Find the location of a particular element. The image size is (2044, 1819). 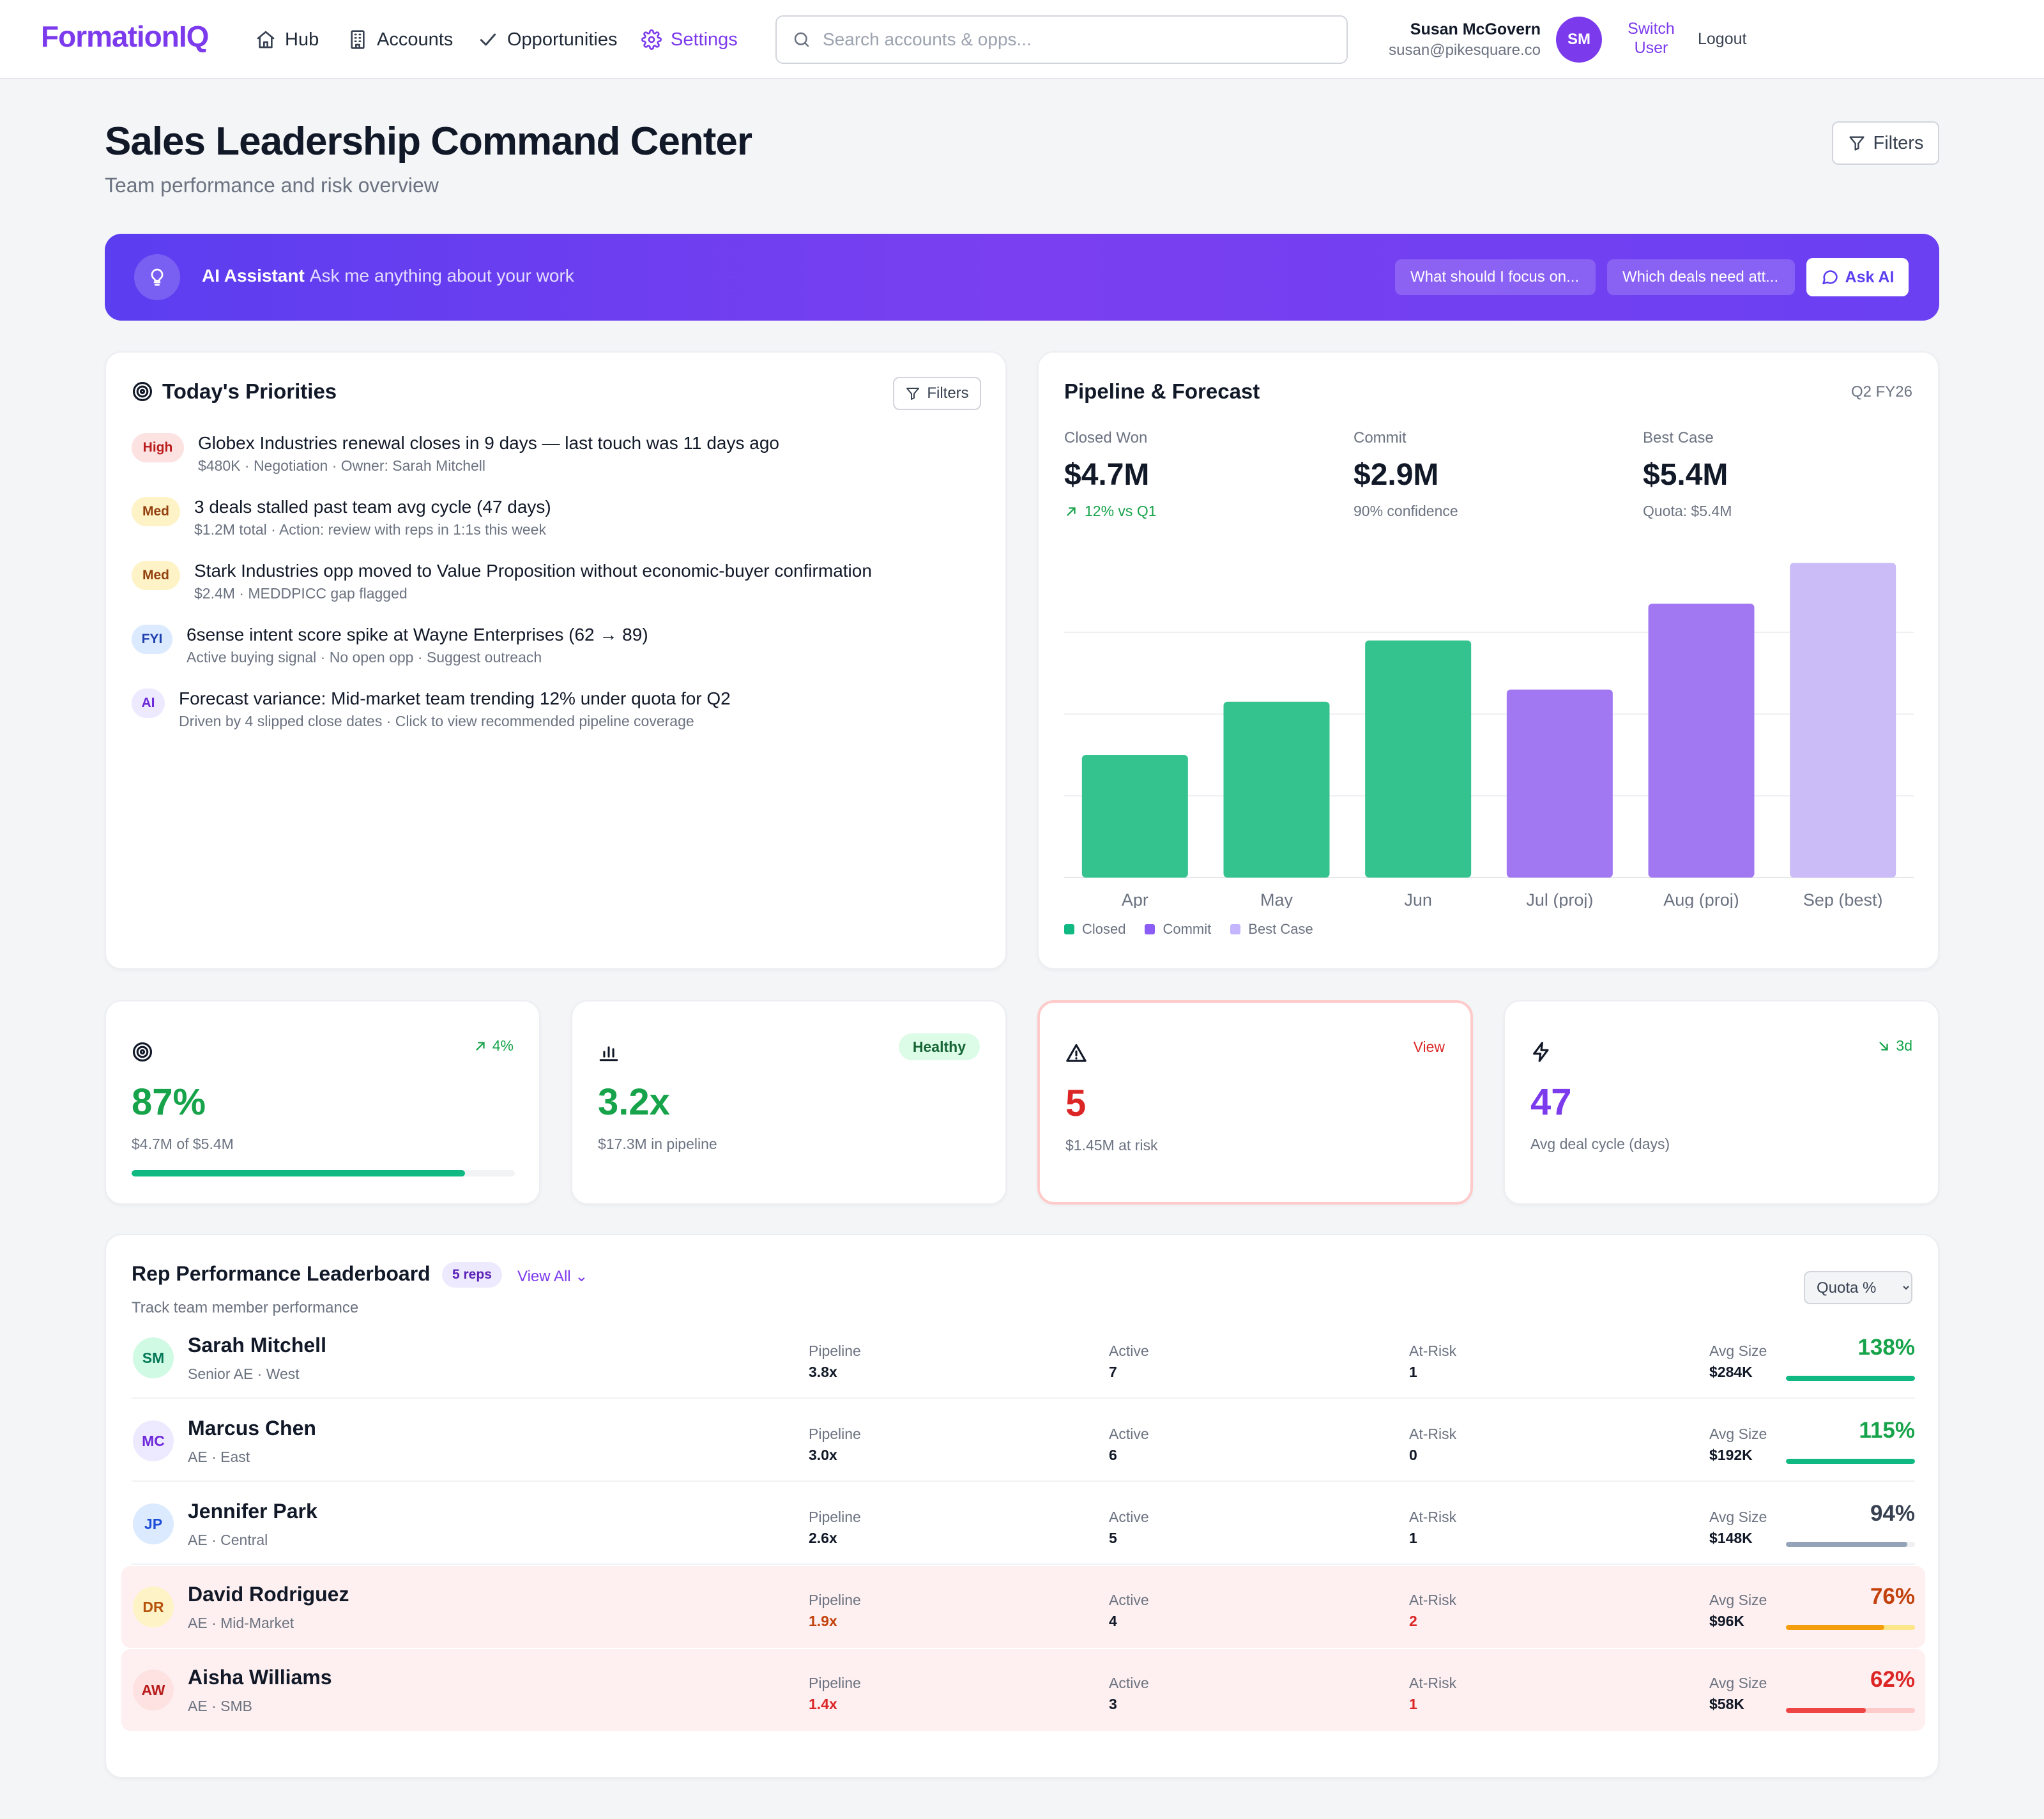

rep-name: David Rodriguez is located at coordinates (268, 1594).